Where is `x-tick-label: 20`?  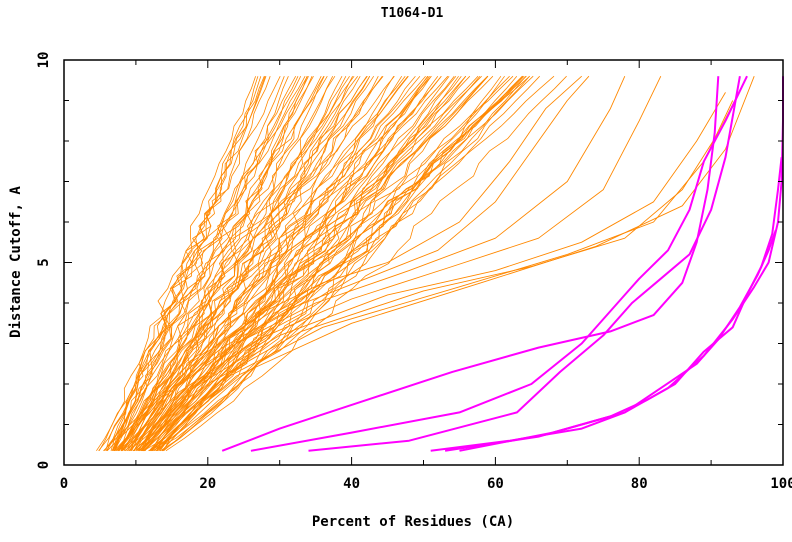 x-tick-label: 20 is located at coordinates (207, 484).